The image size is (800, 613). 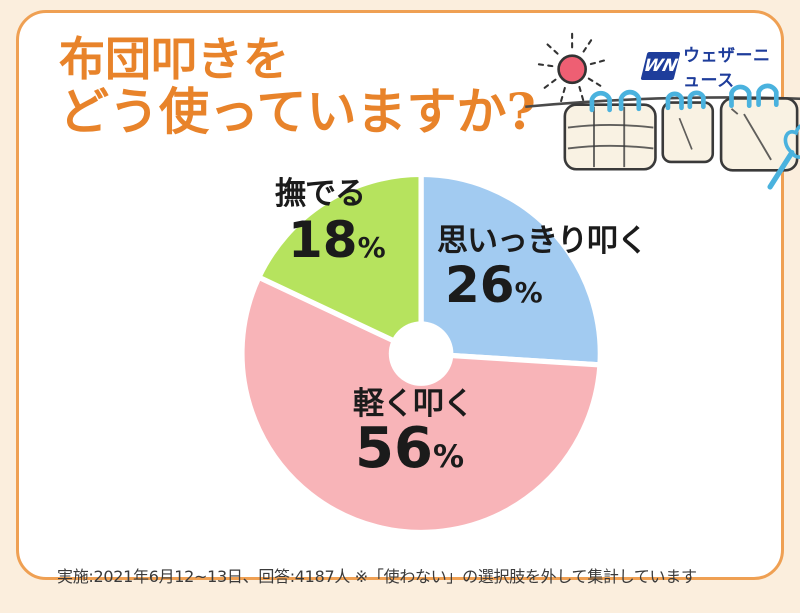 I want to click on donut-hole, so click(x=421, y=353).